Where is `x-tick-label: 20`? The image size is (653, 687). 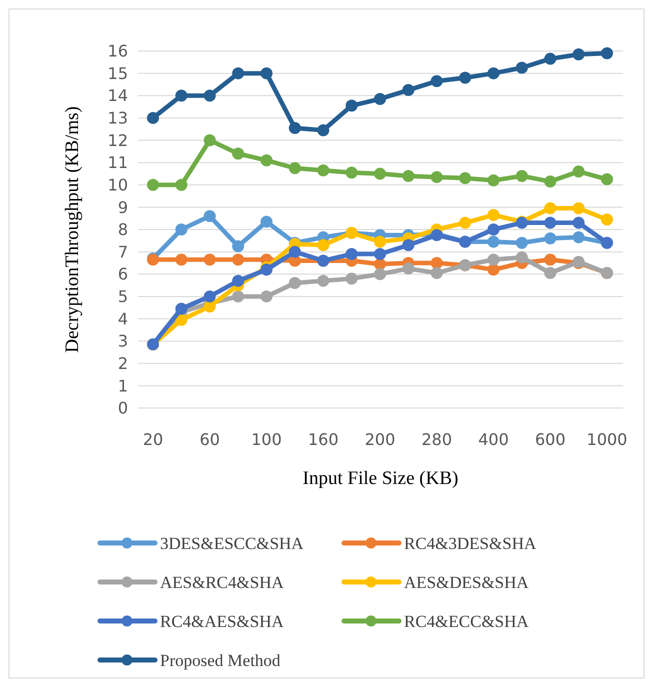
x-tick-label: 20 is located at coordinates (153, 439).